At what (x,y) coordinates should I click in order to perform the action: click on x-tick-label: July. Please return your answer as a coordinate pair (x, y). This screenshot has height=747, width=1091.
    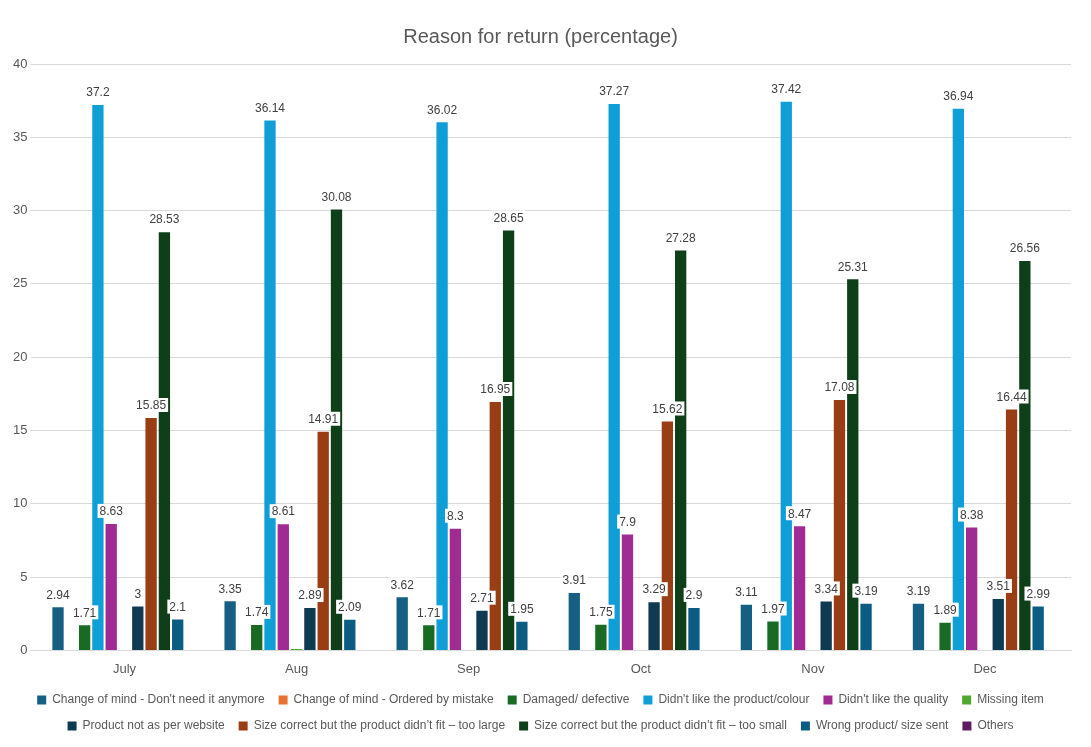
    Looking at the image, I should click on (124, 668).